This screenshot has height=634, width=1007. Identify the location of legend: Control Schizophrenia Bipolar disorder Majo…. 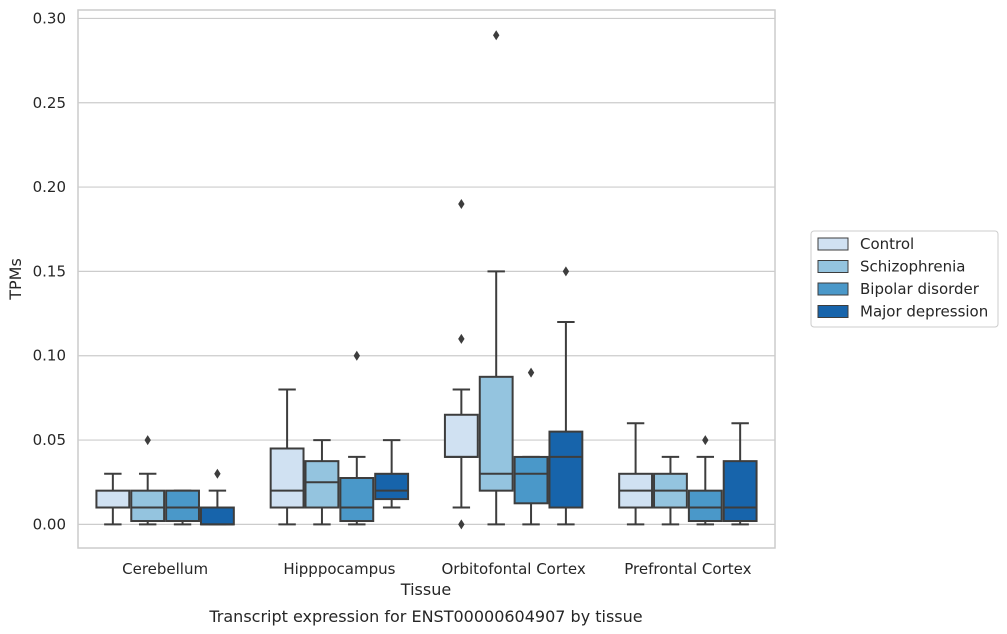
(904, 279).